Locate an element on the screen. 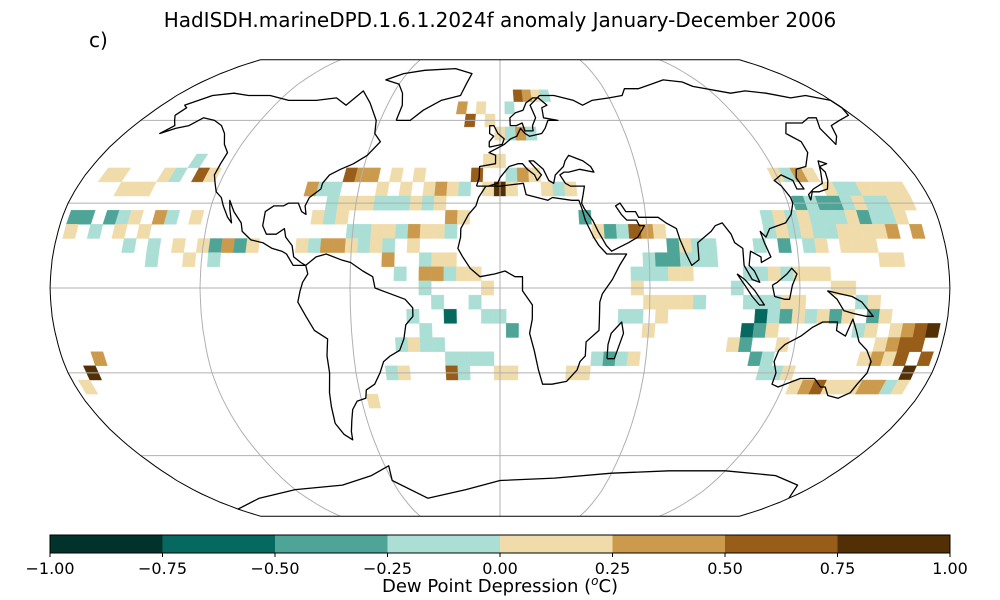  colorbar-tick-label: 1.00 is located at coordinates (950, 568).